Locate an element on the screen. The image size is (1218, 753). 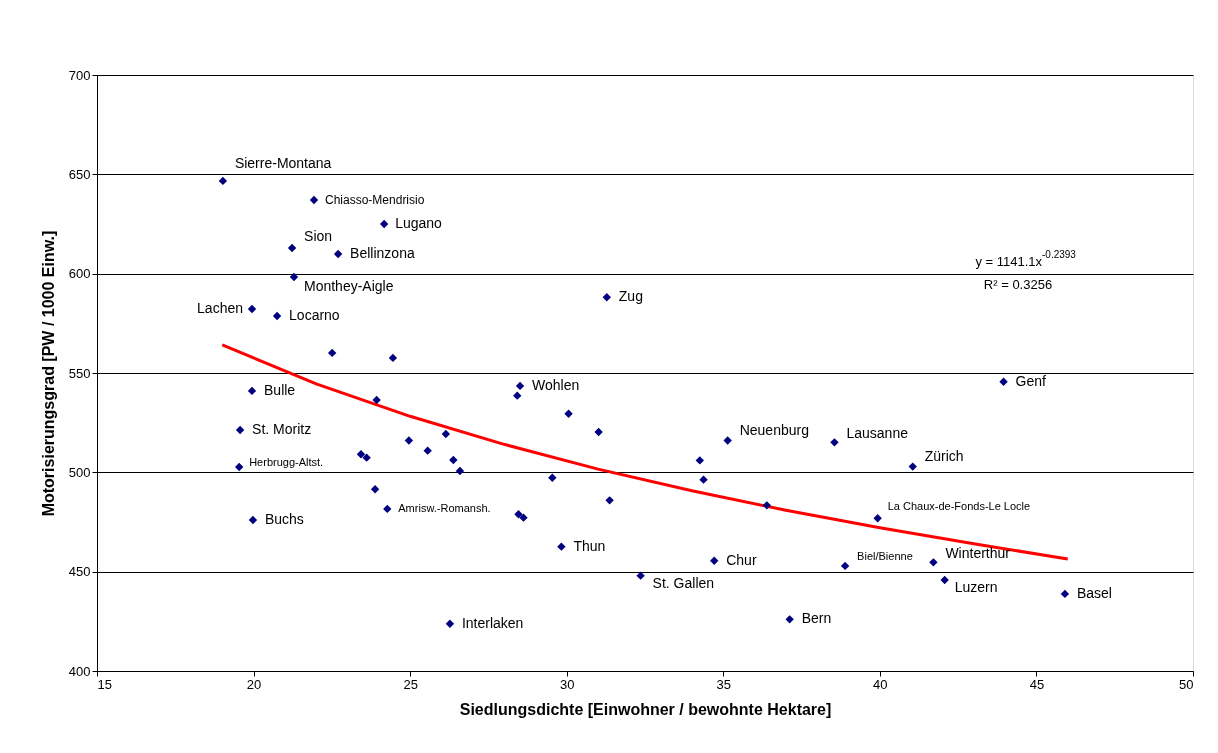
annotation: Bern is located at coordinates (816, 618).